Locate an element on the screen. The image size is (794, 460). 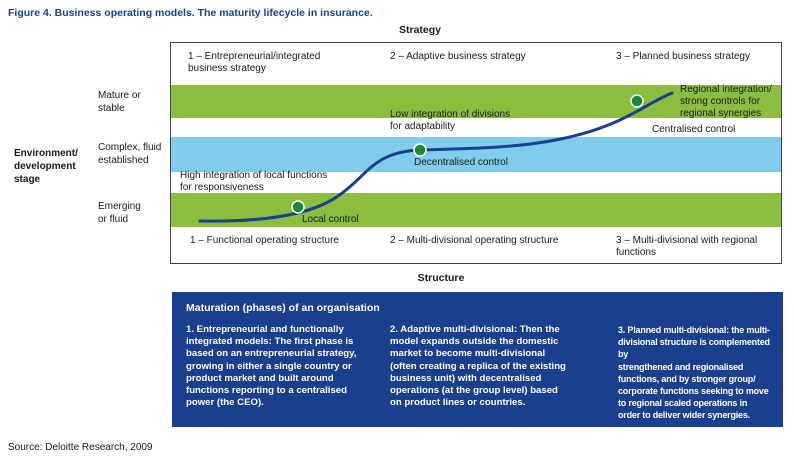
structure-2-line1: 2 – Multi-divisional operating structure is located at coordinates (474, 240).